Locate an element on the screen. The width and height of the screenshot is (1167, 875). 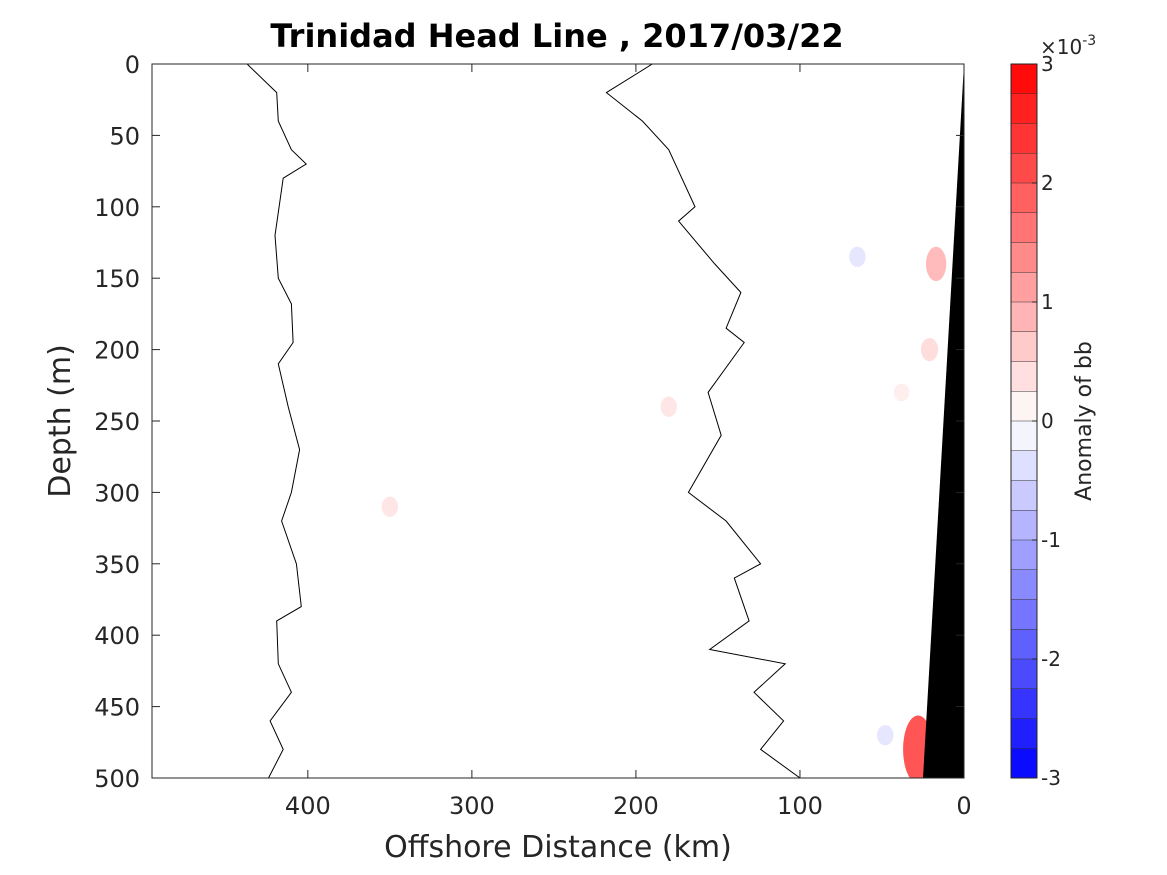
y-tick-label: 100 is located at coordinates (117, 208).